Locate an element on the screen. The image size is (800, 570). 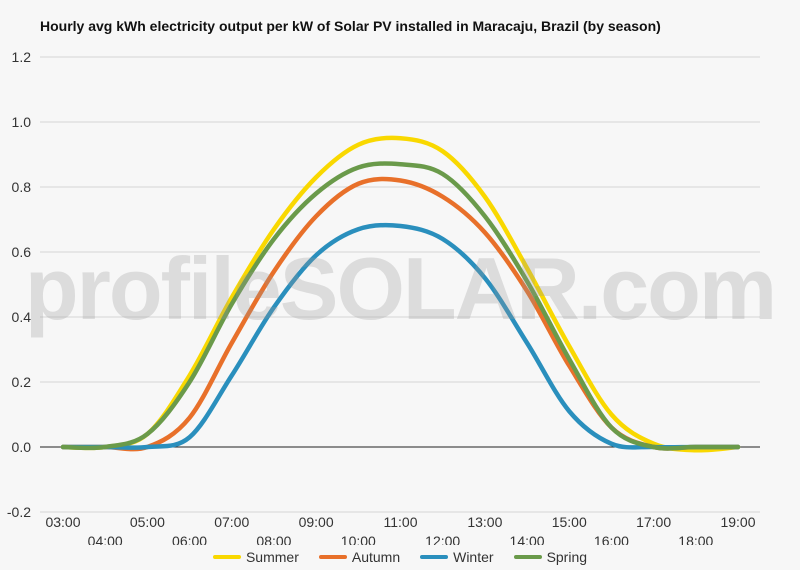
legend-item-winter: Winter is located at coordinates (457, 557).